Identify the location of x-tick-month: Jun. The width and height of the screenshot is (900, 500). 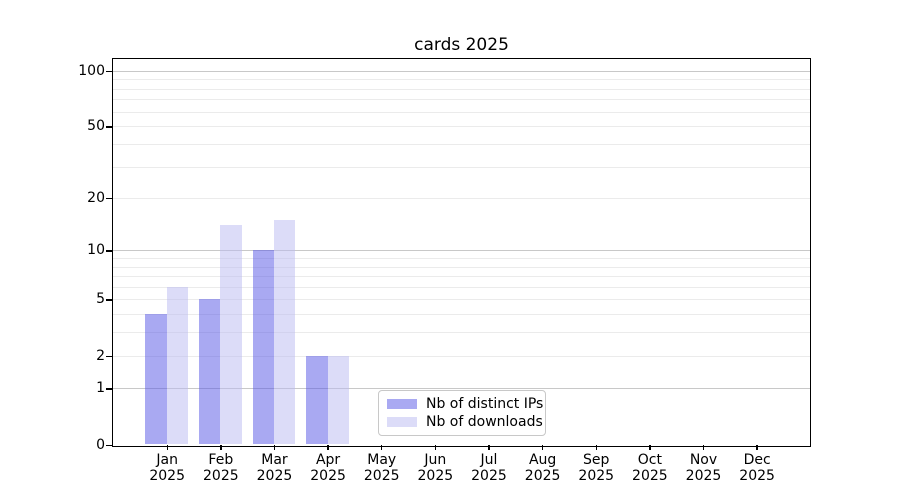
(435, 460).